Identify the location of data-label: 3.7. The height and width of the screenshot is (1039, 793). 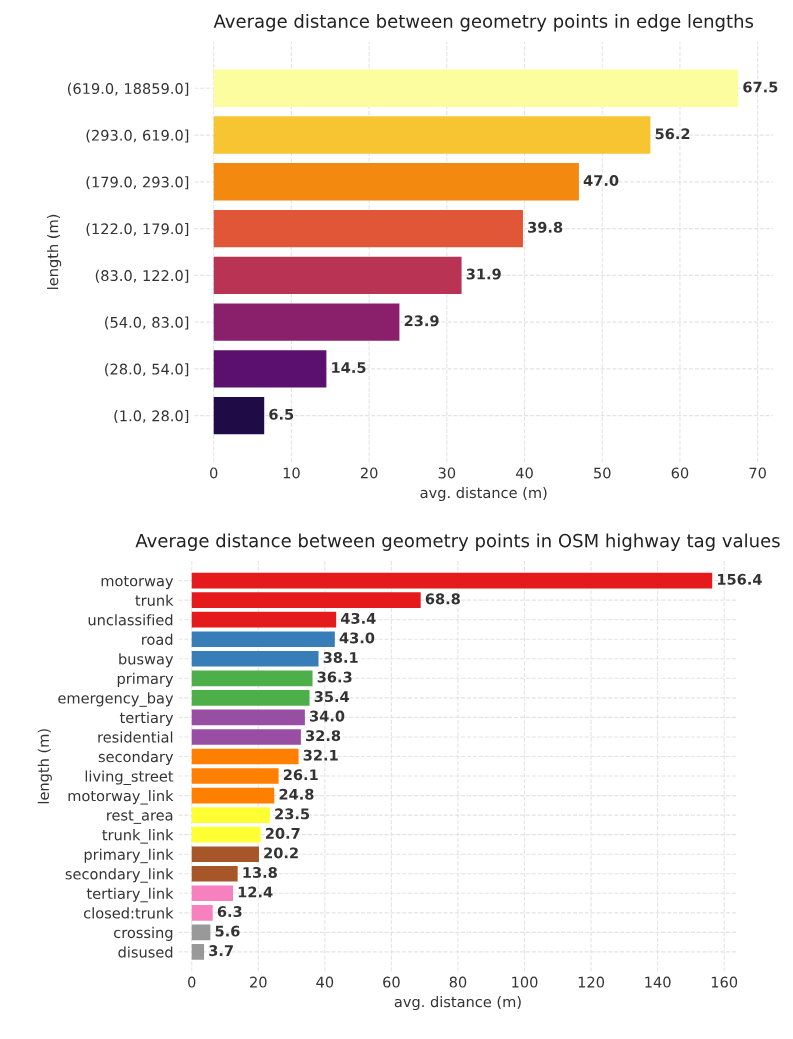
(221, 951).